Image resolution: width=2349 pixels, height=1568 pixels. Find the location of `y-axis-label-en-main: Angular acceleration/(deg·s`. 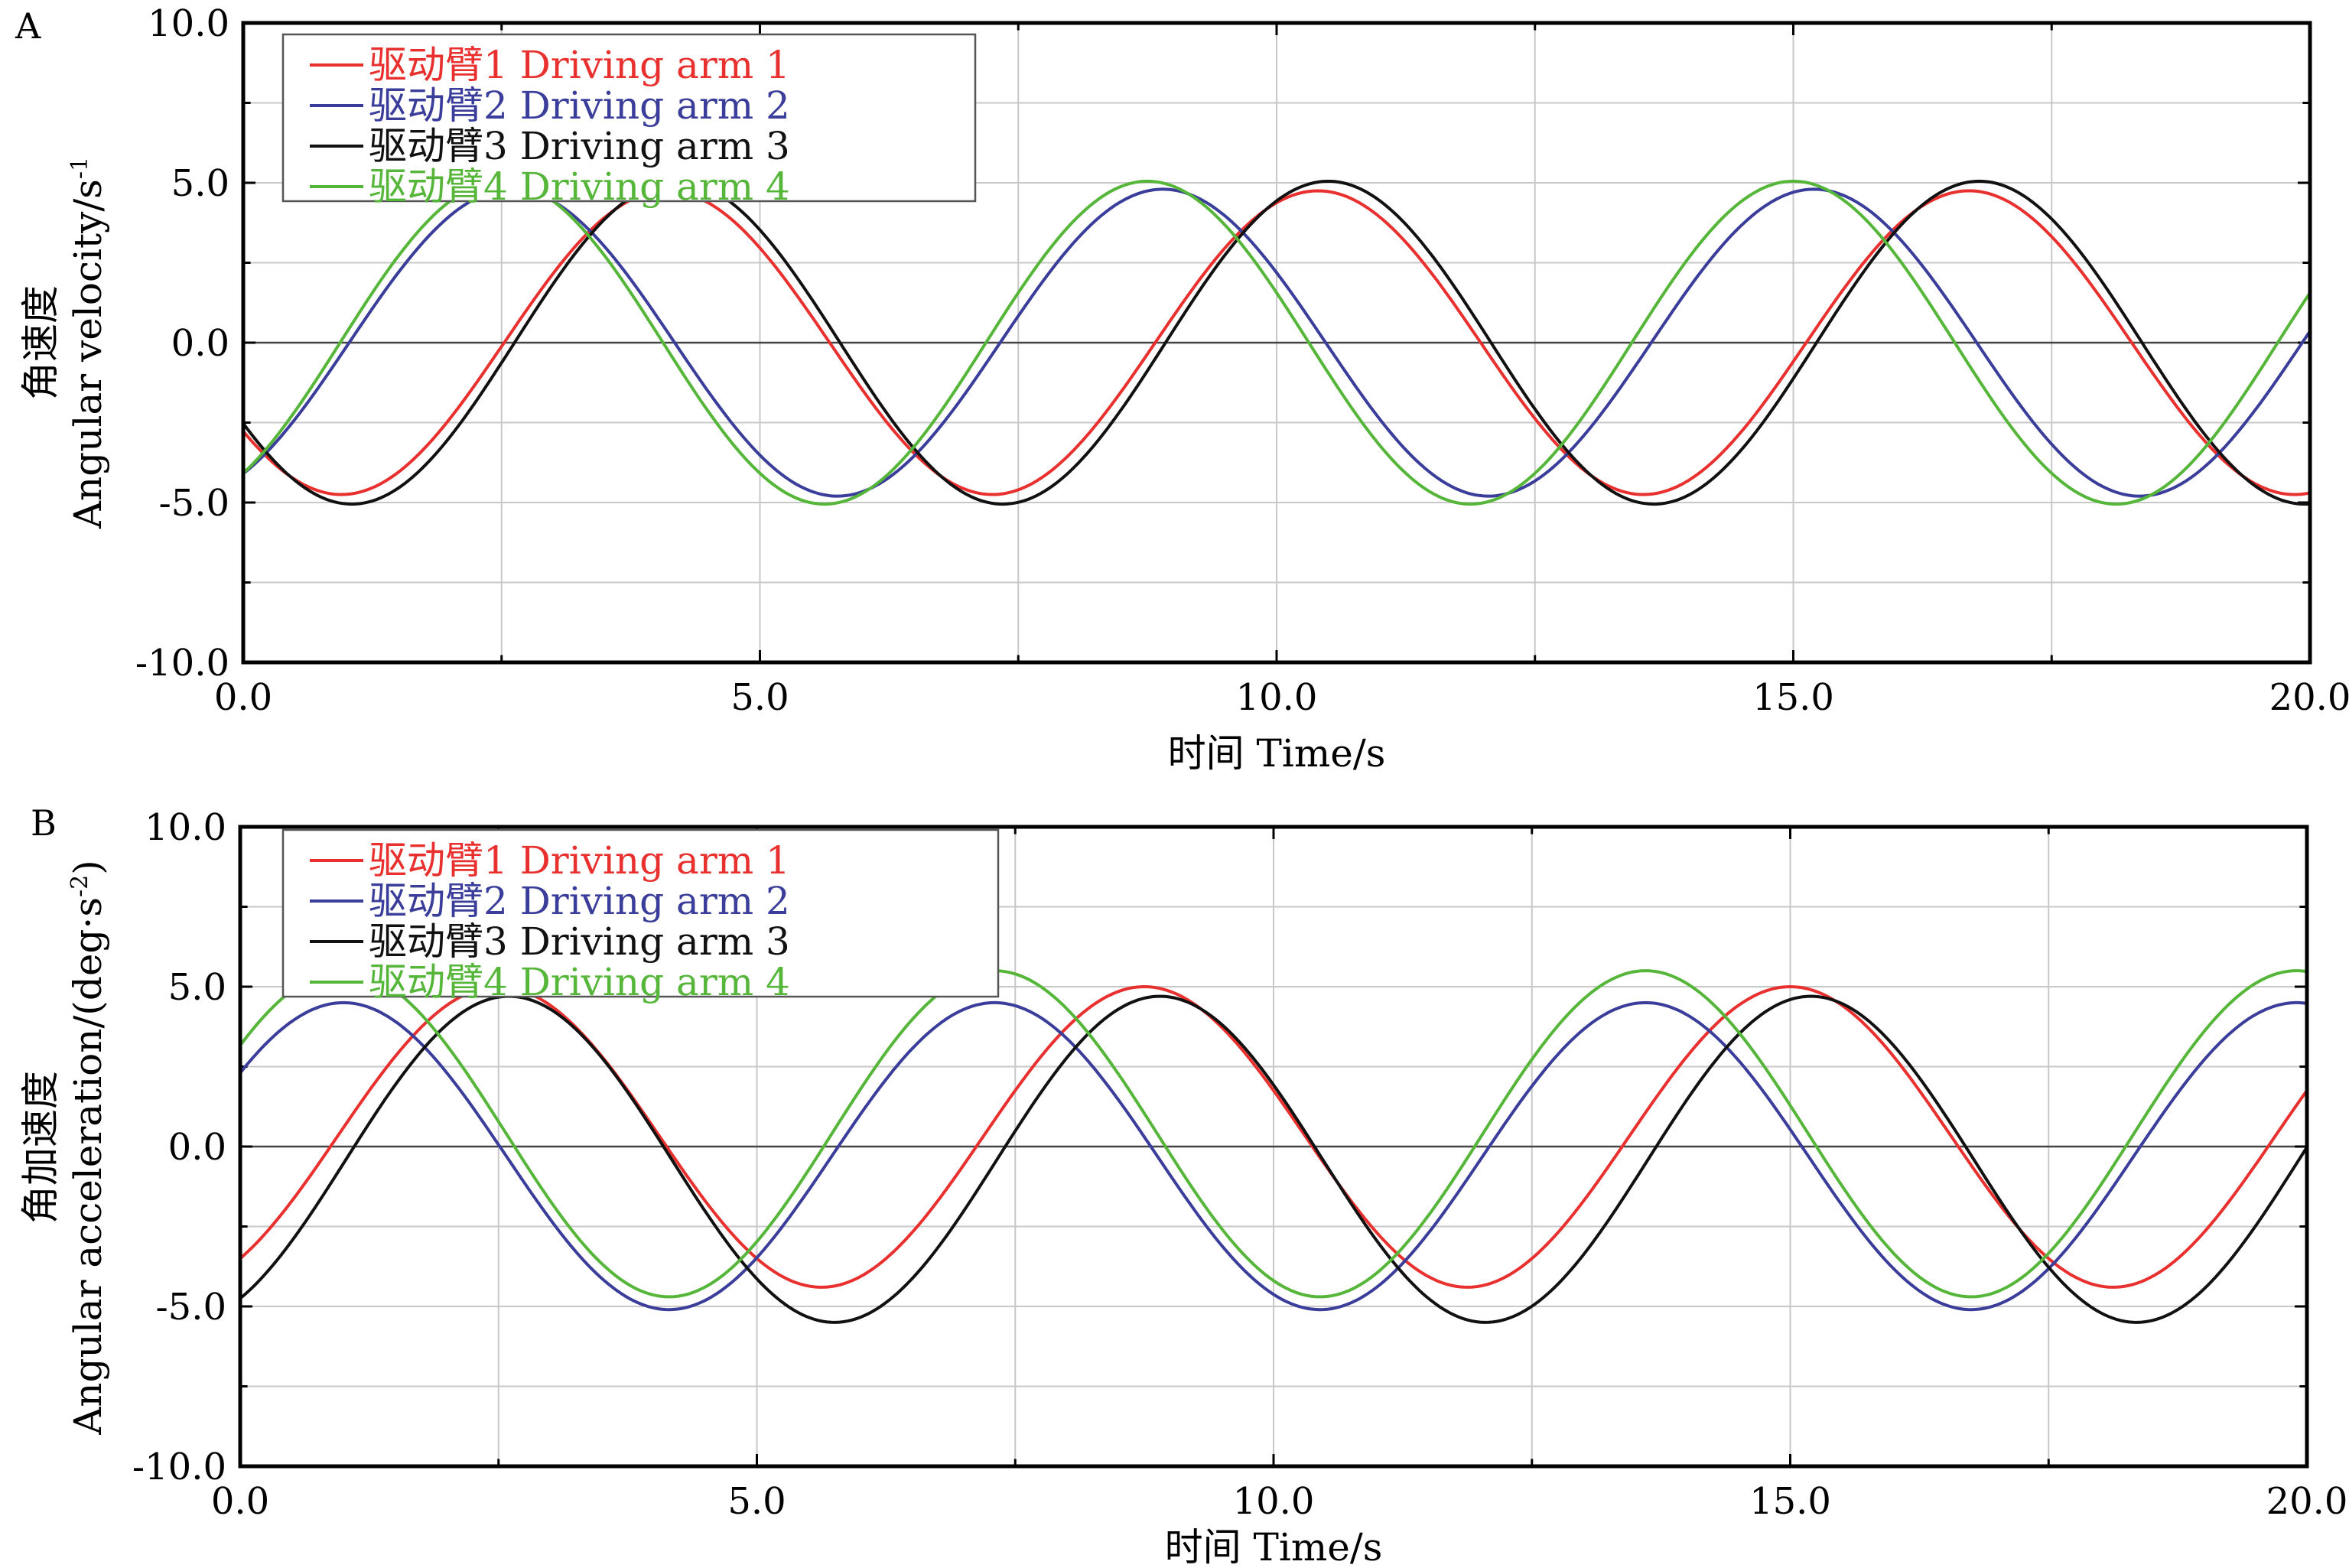

y-axis-label-en-main: Angular acceleration/(deg·s is located at coordinates (88, 1166).